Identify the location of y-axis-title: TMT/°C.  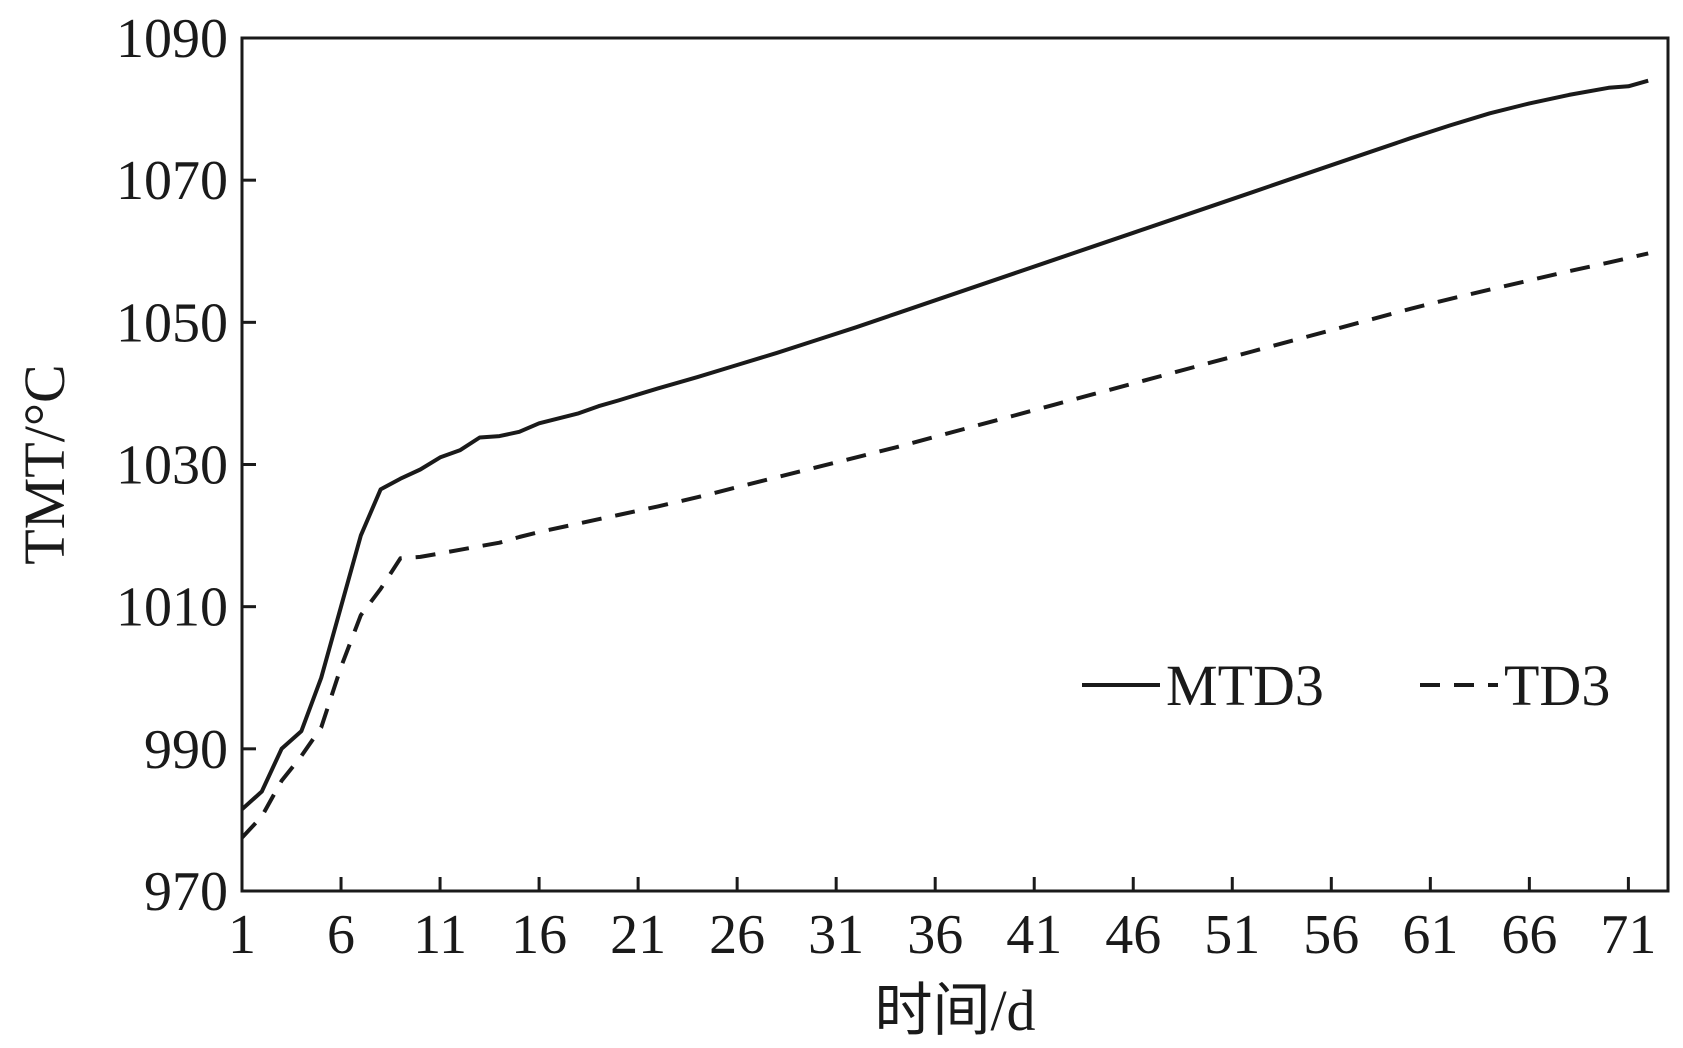
(44, 464).